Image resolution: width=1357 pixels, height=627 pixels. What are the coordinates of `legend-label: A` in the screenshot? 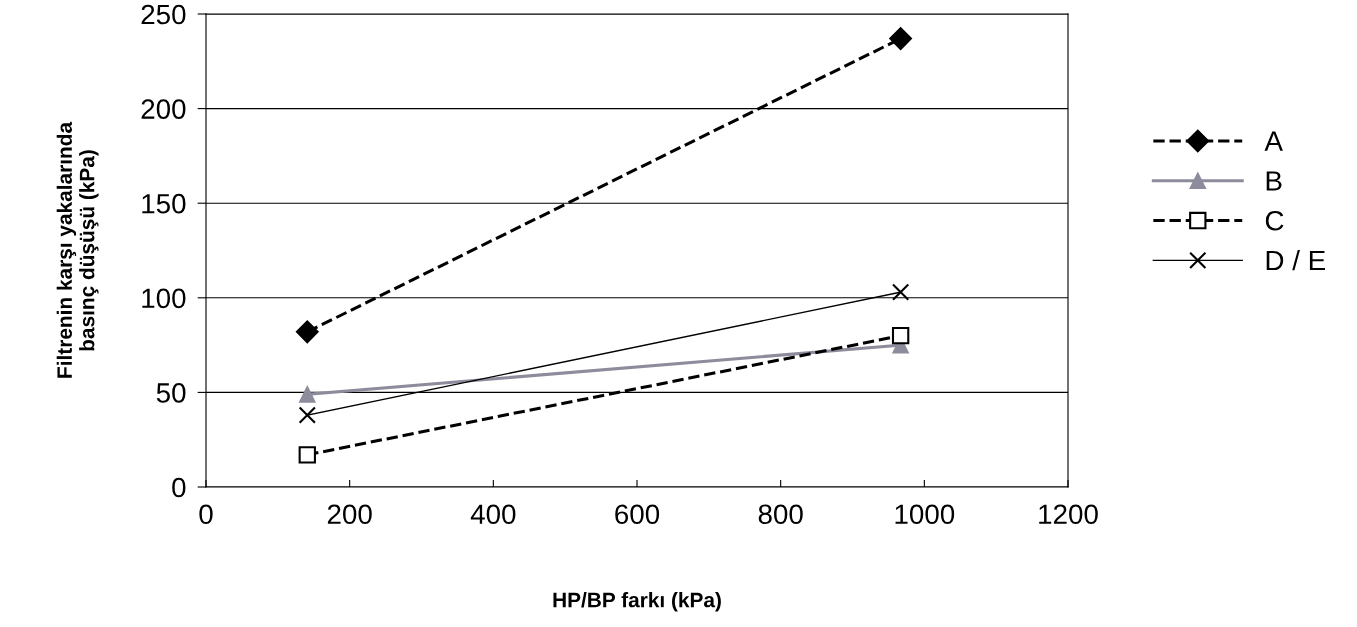 It's located at (1273, 141).